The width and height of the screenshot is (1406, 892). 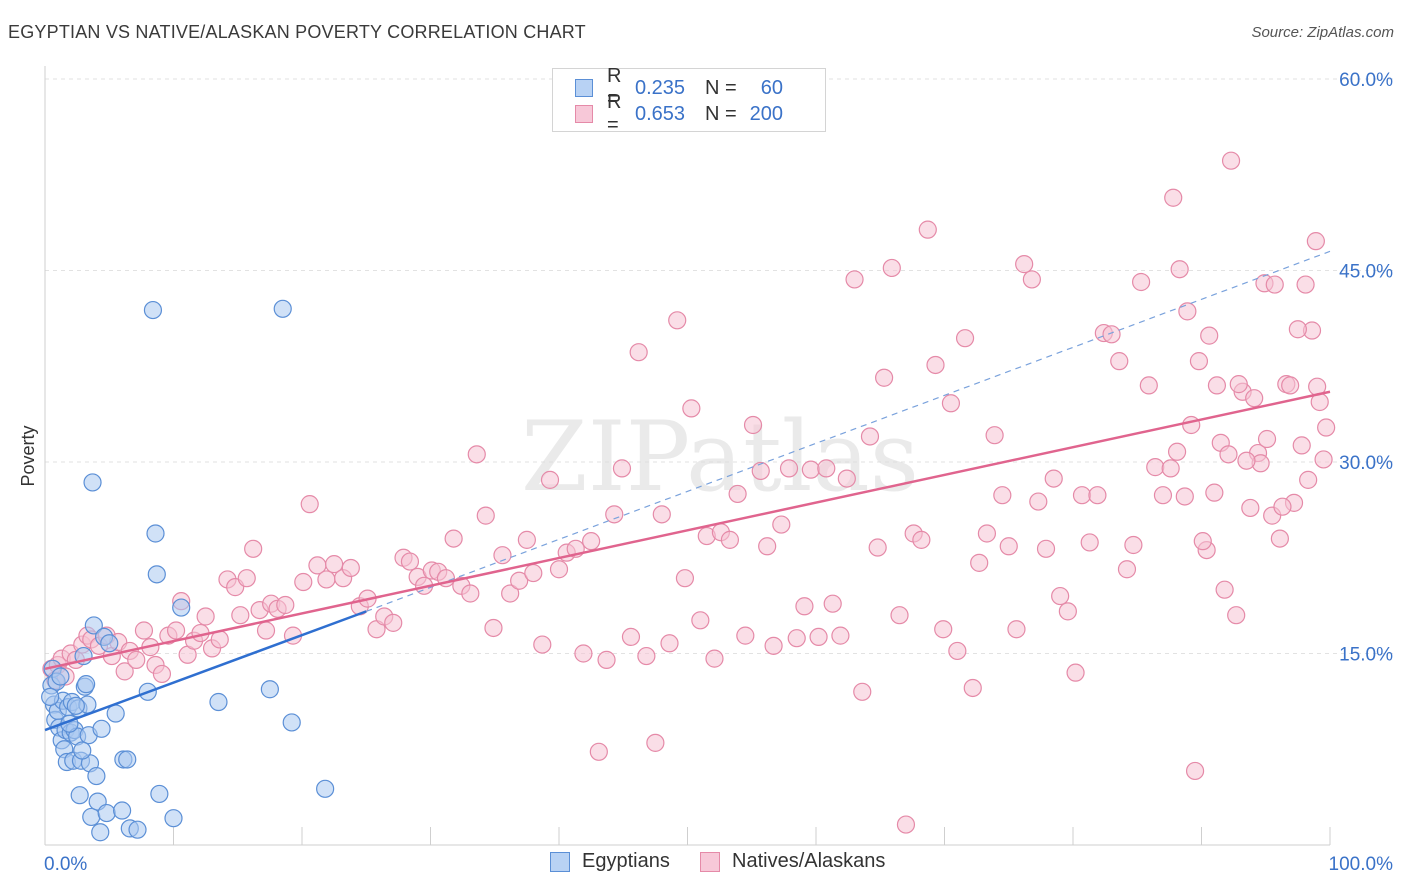 What do you see at coordinates (584, 114) in the screenshot?
I see `legend-swatch-natives` at bounding box center [584, 114].